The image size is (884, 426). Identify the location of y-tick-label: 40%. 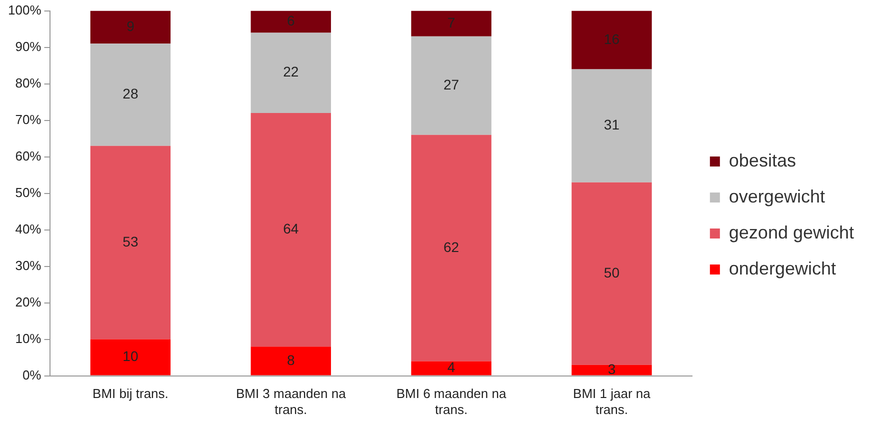
(28, 228).